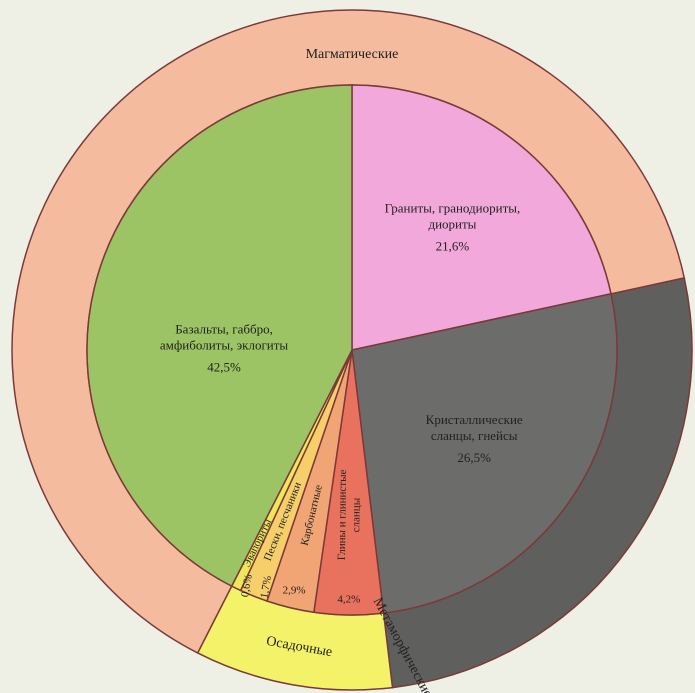 Image resolution: width=695 pixels, height=693 pixels. What do you see at coordinates (247, 585) in the screenshot?
I see `slice-value: 0,6%` at bounding box center [247, 585].